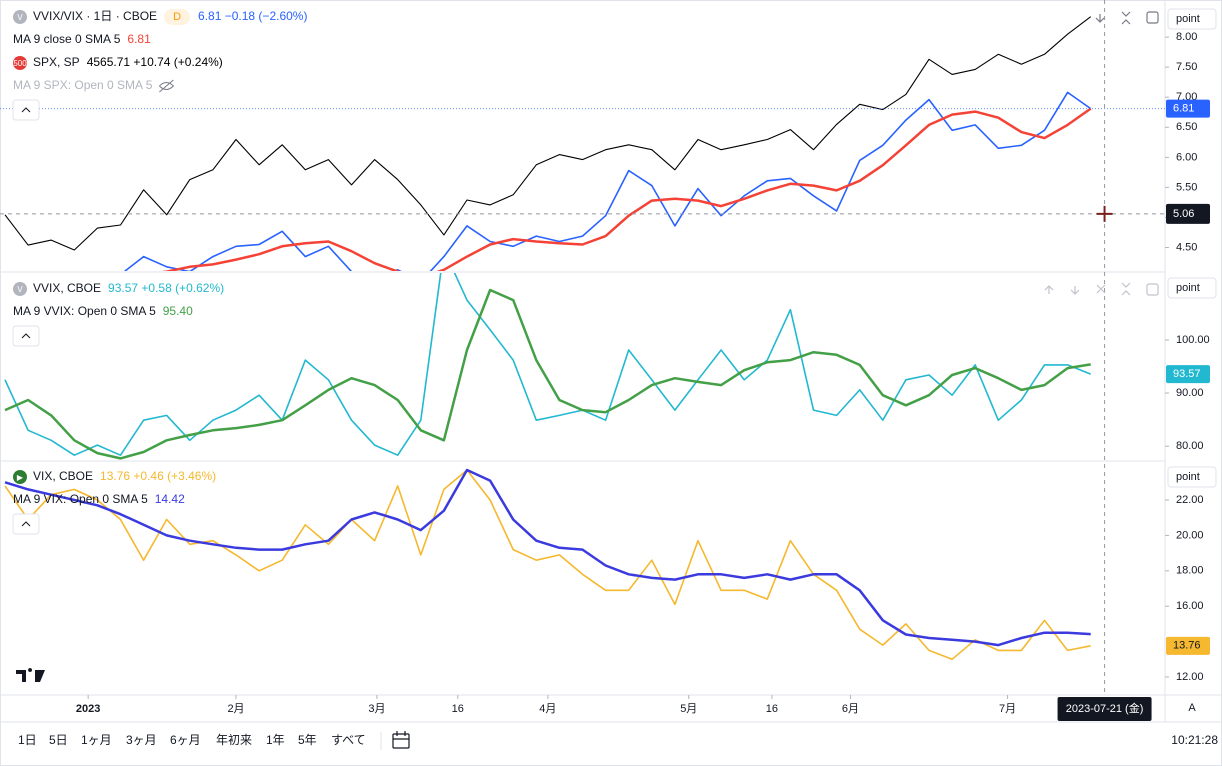 The image size is (1222, 766). Describe the element at coordinates (141, 740) in the screenshot. I see `range-button: 3ヶ月` at that location.